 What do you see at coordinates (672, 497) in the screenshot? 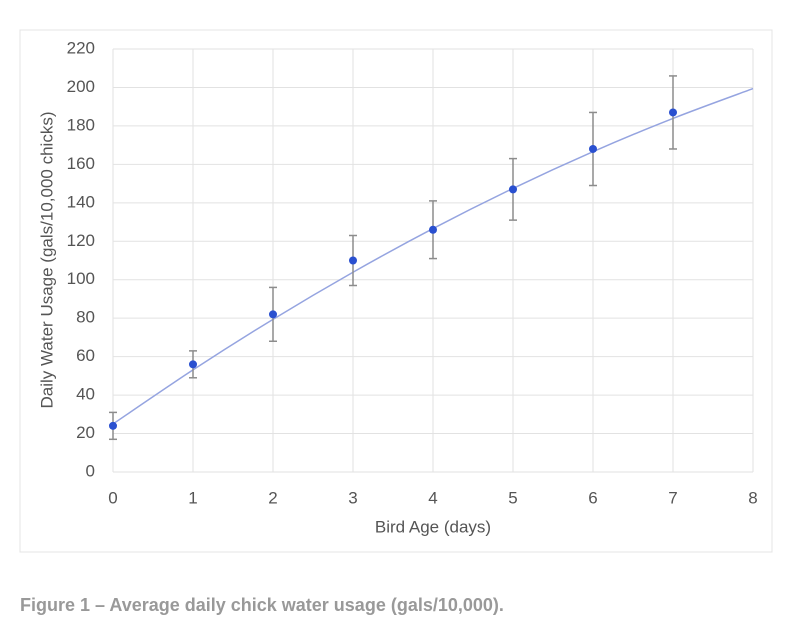
I see `x-tick-label: 7` at bounding box center [672, 497].